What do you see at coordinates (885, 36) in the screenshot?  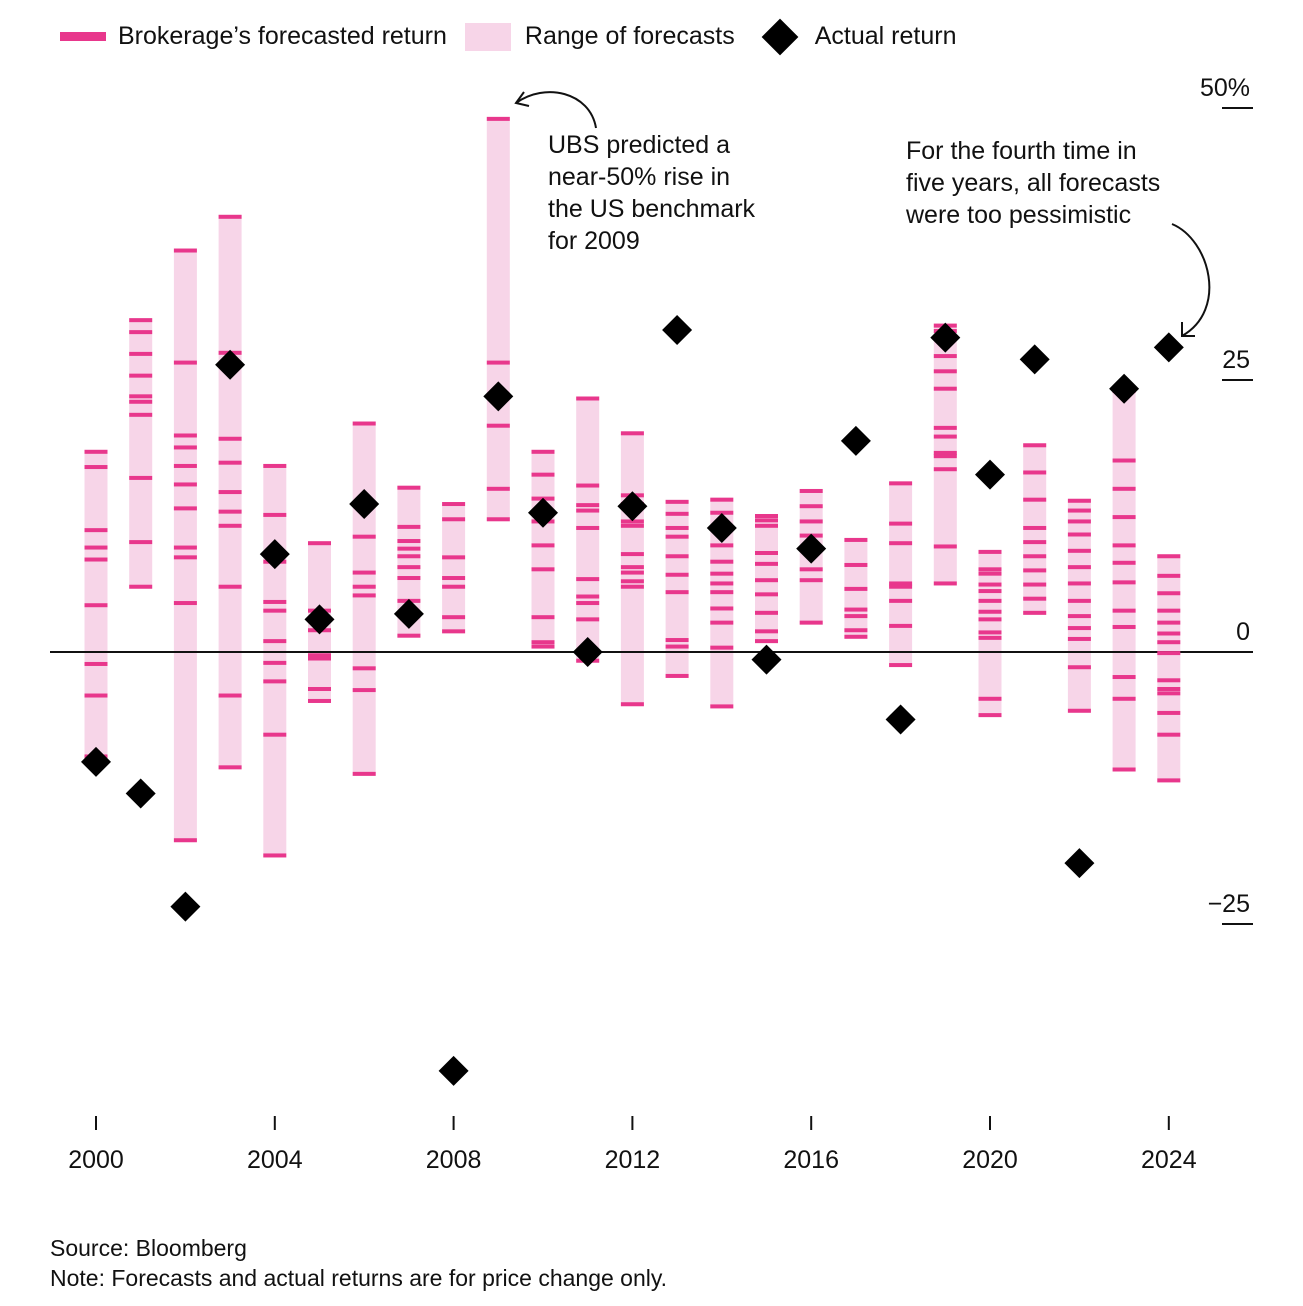 I see `legend-actual-label: Actual return` at bounding box center [885, 36].